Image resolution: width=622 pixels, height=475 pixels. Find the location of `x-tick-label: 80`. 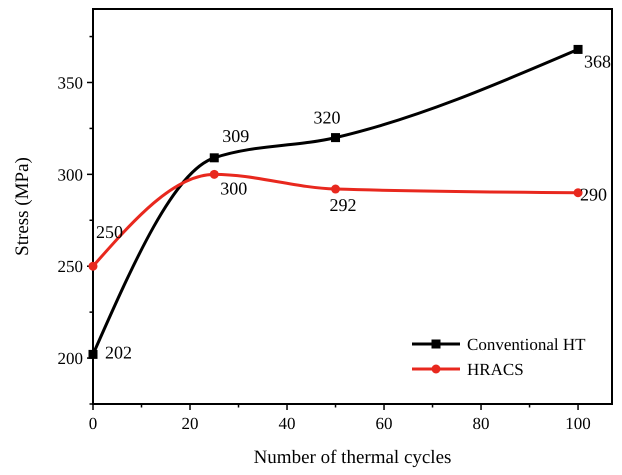

x-tick-label: 80 is located at coordinates (481, 423).